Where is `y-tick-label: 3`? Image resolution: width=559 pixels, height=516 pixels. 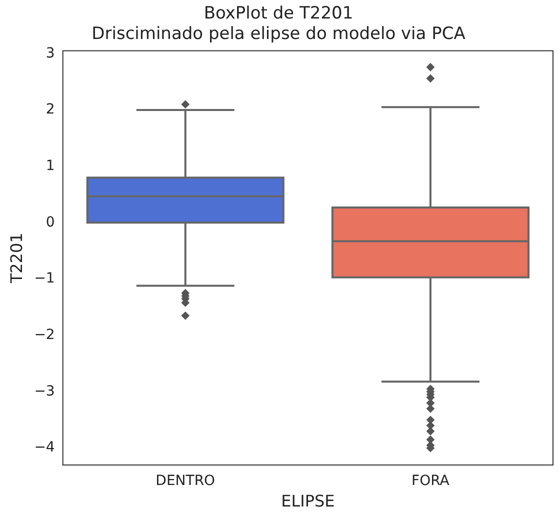 y-tick-label: 3 is located at coordinates (50, 53).